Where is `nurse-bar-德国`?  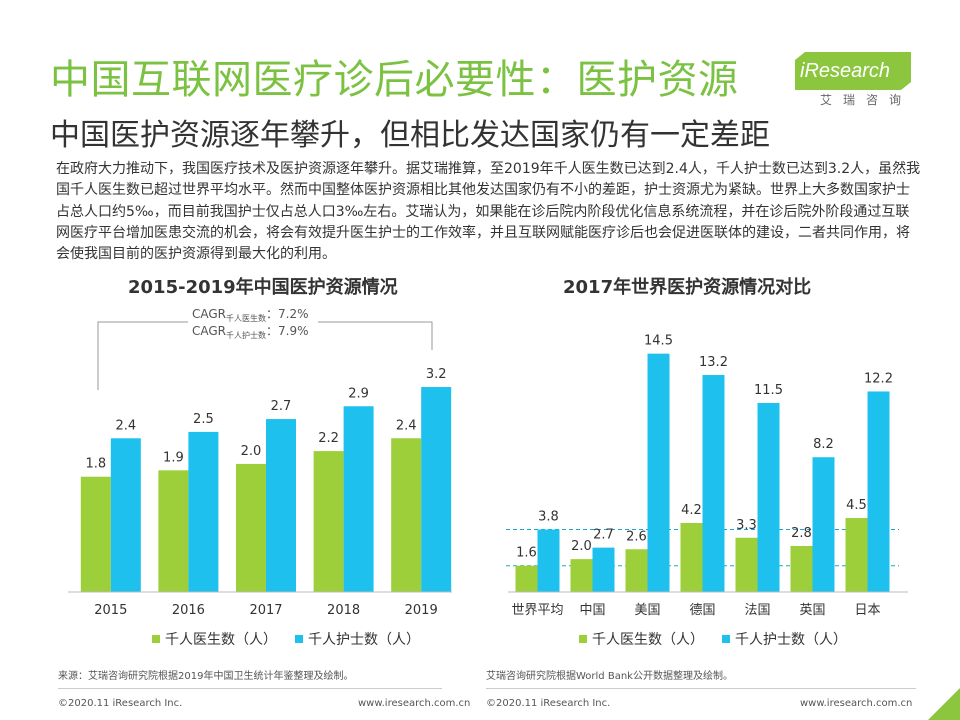 nurse-bar-德国 is located at coordinates (713, 483).